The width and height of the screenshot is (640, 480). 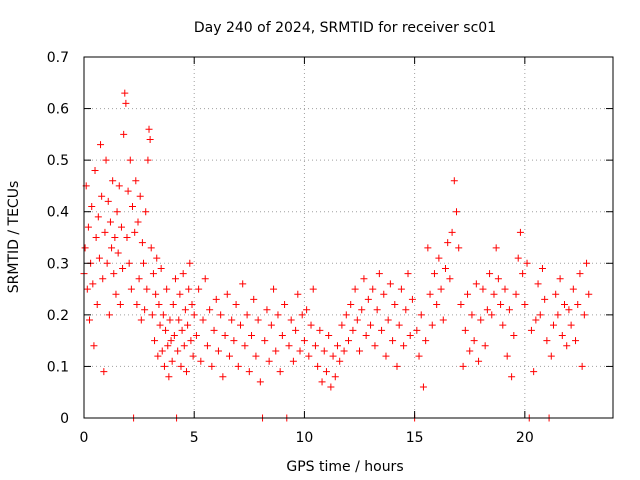 I want to click on y-tick-label: 0.5, so click(x=58, y=161).